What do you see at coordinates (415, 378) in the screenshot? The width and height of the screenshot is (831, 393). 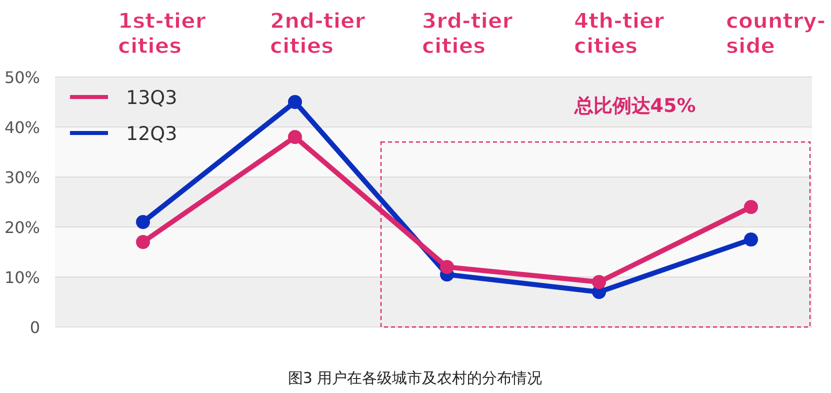 I see `caption: 图3 用户在各级城市及农村的分布情况` at bounding box center [415, 378].